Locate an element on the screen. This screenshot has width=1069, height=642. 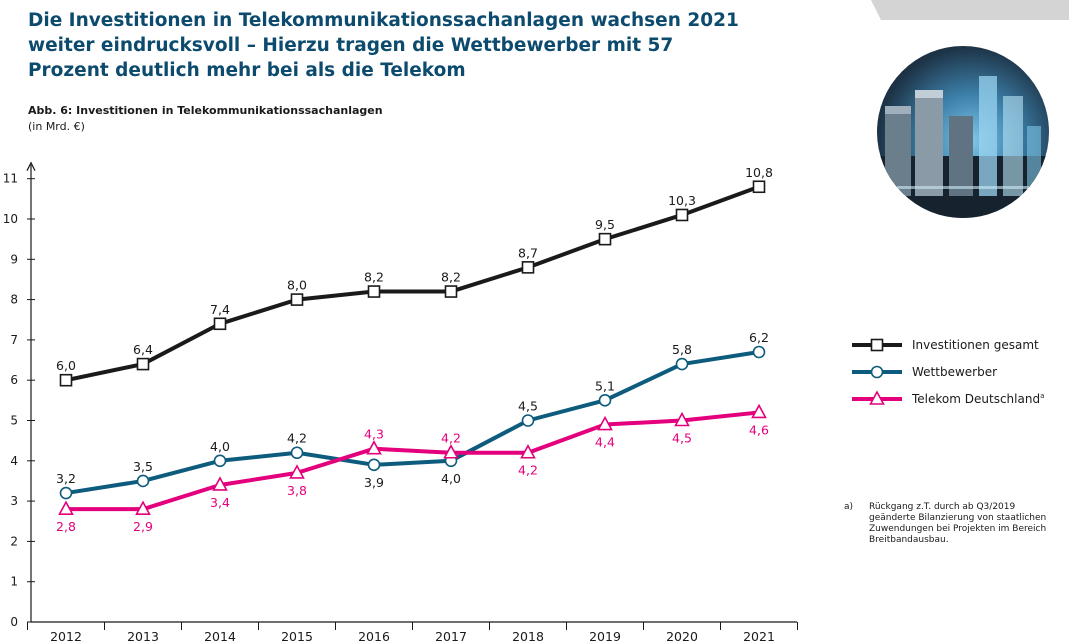
data-label: 4,3 is located at coordinates (374, 434).